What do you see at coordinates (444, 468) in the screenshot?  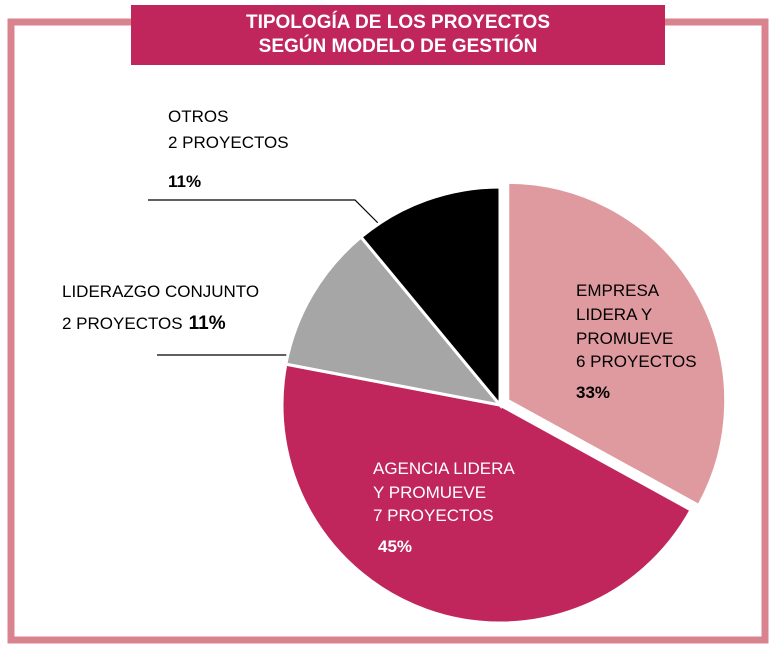 I see `slice-label: AGENCIA LIDERA` at bounding box center [444, 468].